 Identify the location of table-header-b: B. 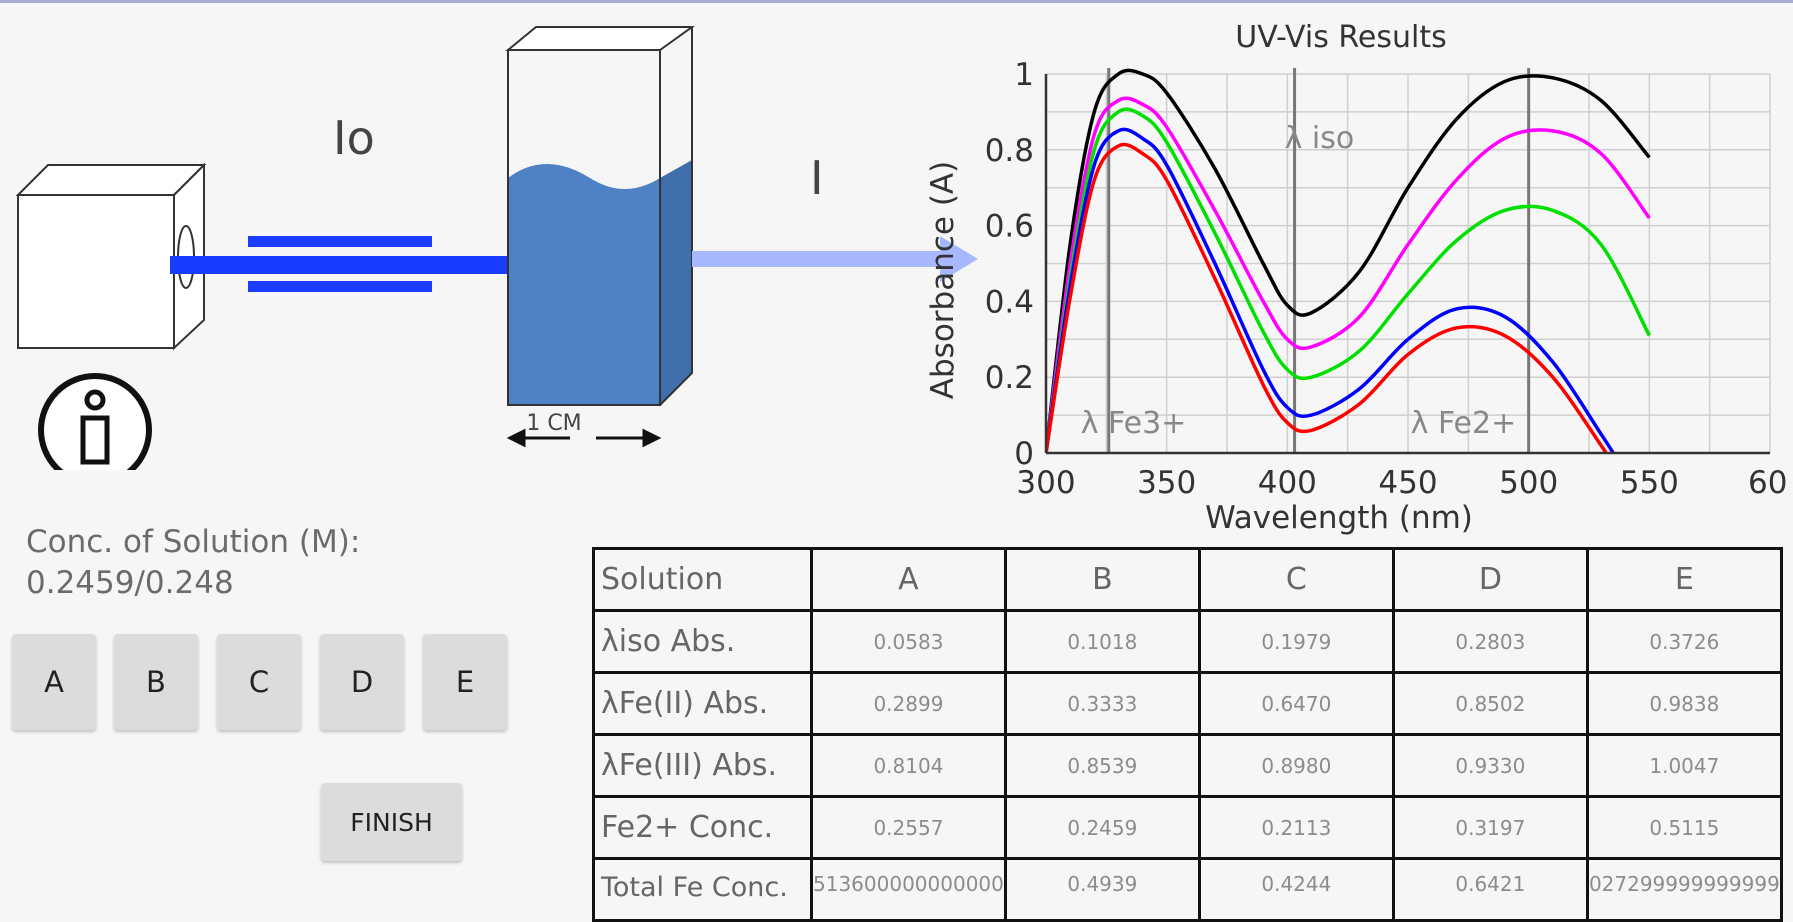
(1102, 579).